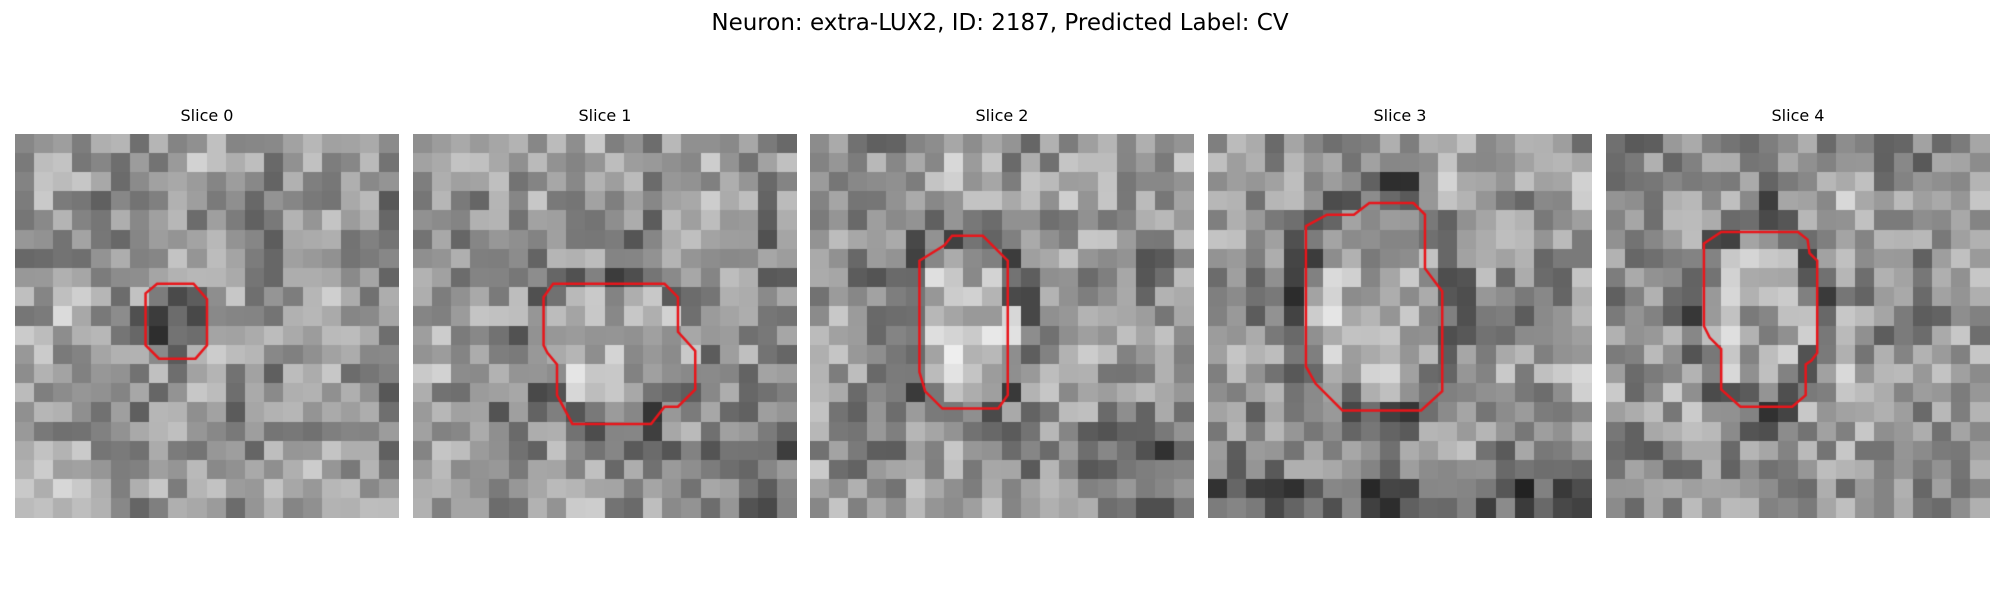 This screenshot has width=2000, height=600. Describe the element at coordinates (207, 115) in the screenshot. I see `slice-title-0: Slice 0` at that location.